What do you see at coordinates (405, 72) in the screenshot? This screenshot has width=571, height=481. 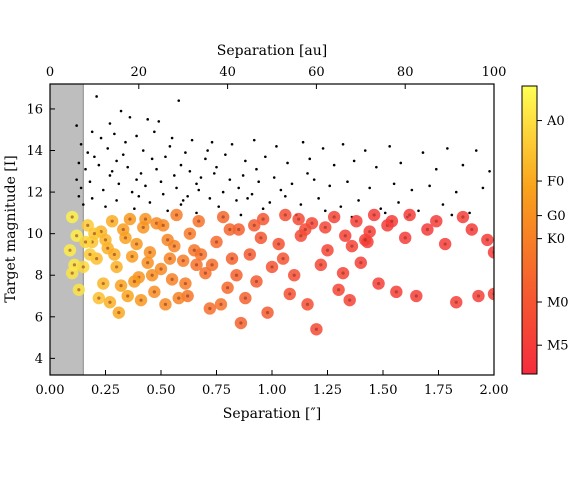 I see `x2-tick-label: 80` at bounding box center [405, 72].